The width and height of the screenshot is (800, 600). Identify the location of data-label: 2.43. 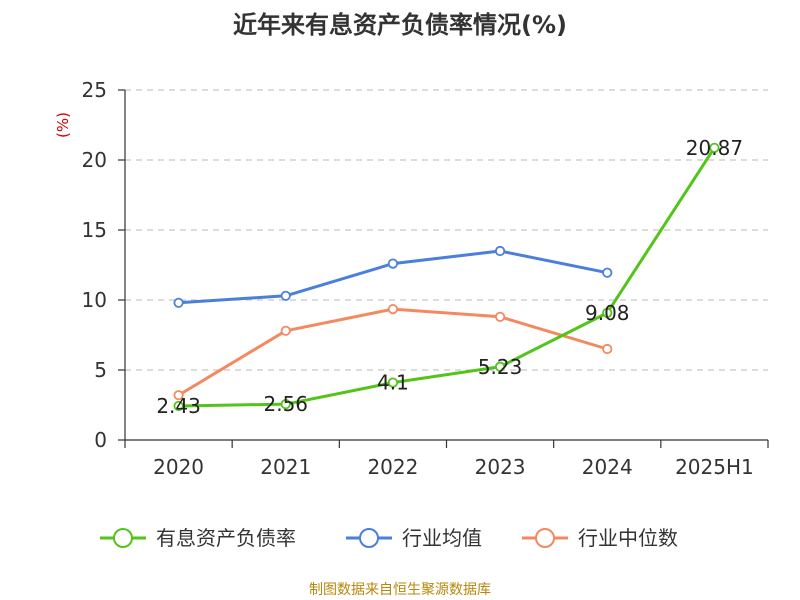
(178, 406).